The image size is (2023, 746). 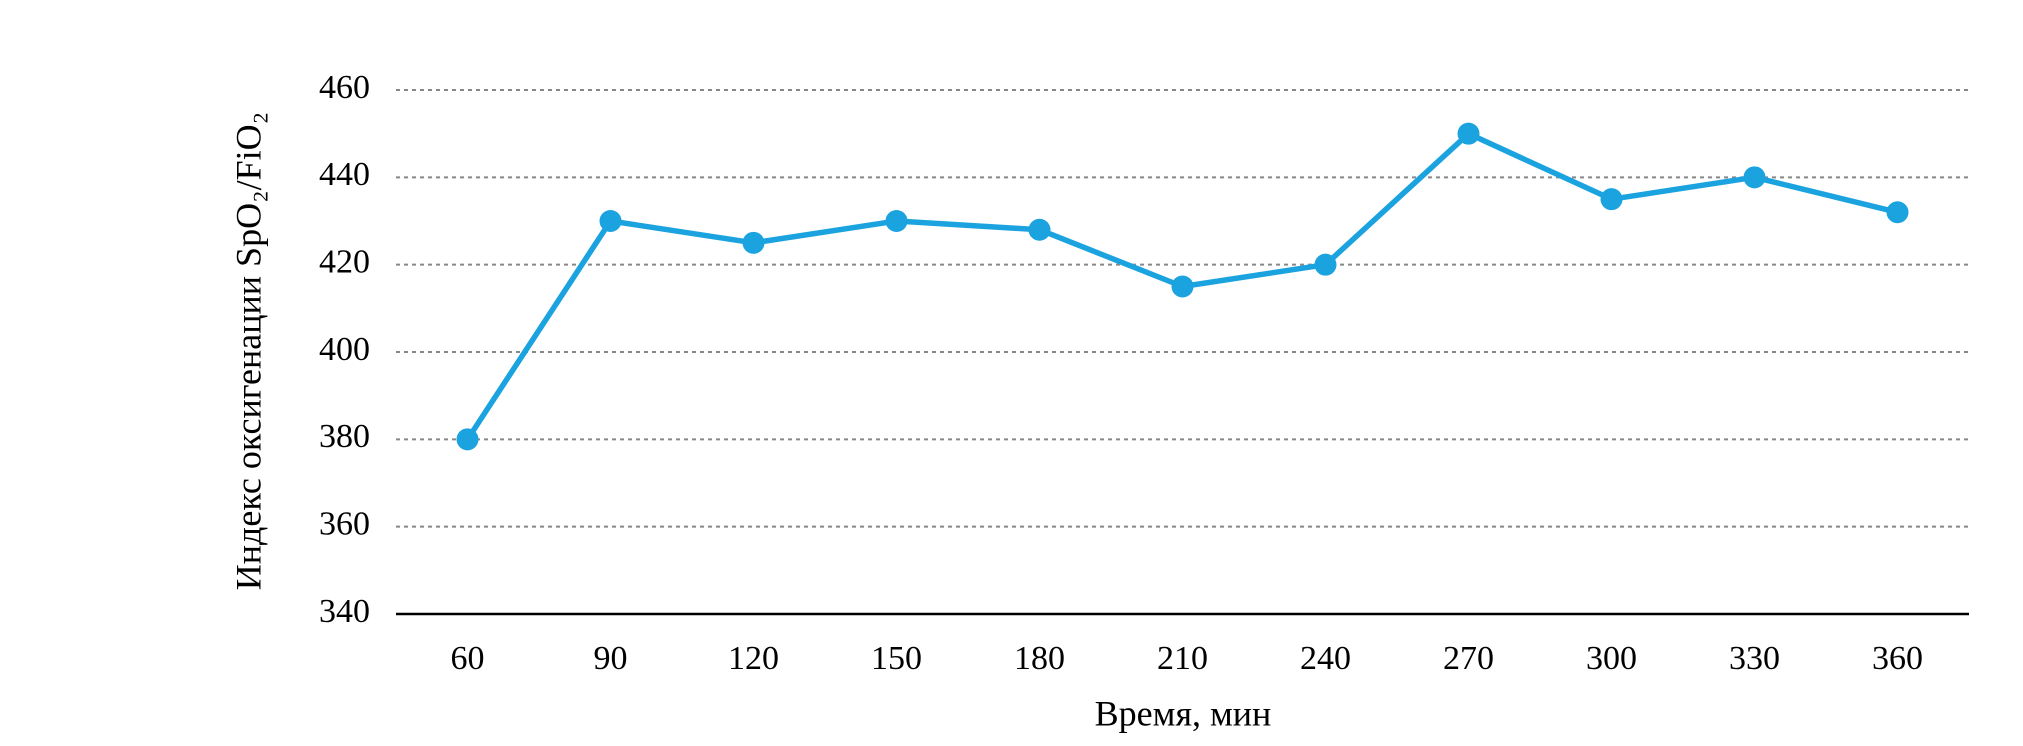 What do you see at coordinates (344, 436) in the screenshot?
I see `y-tick-label: 380` at bounding box center [344, 436].